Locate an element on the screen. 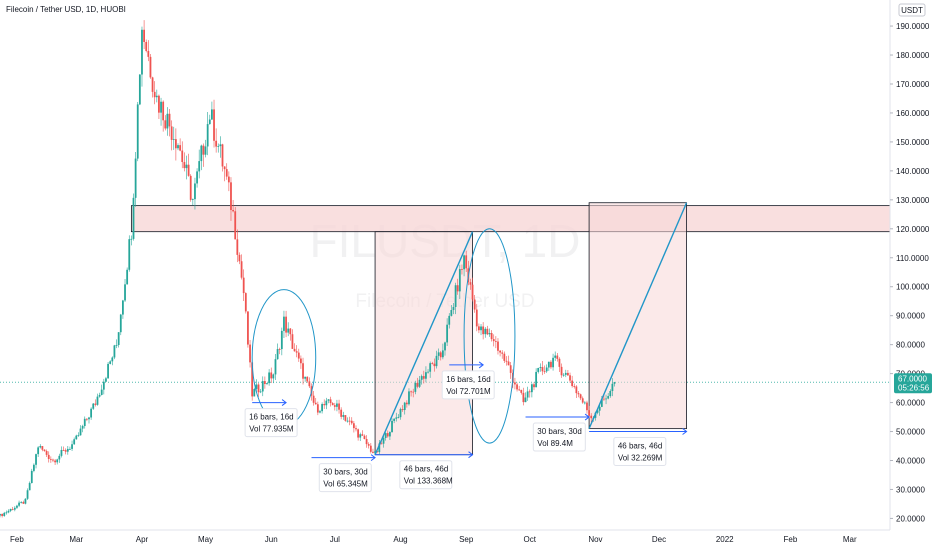 The image size is (932, 550). measure-bars-label: 16 bars, 16d is located at coordinates (468, 379).